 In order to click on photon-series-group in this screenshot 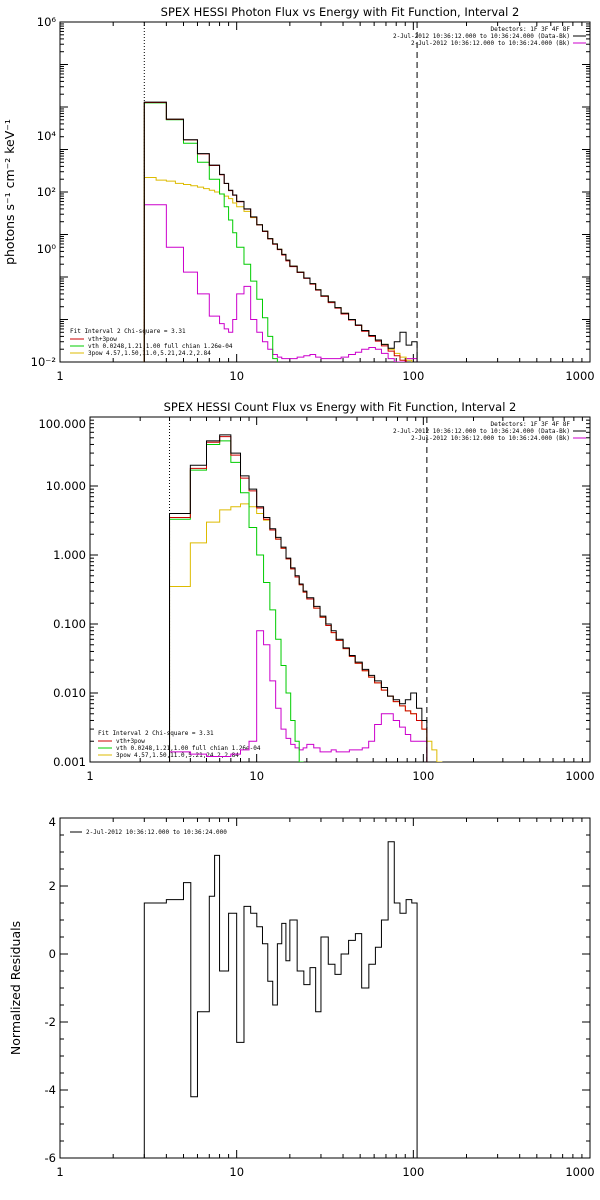, I will do `click(280, 192)`.